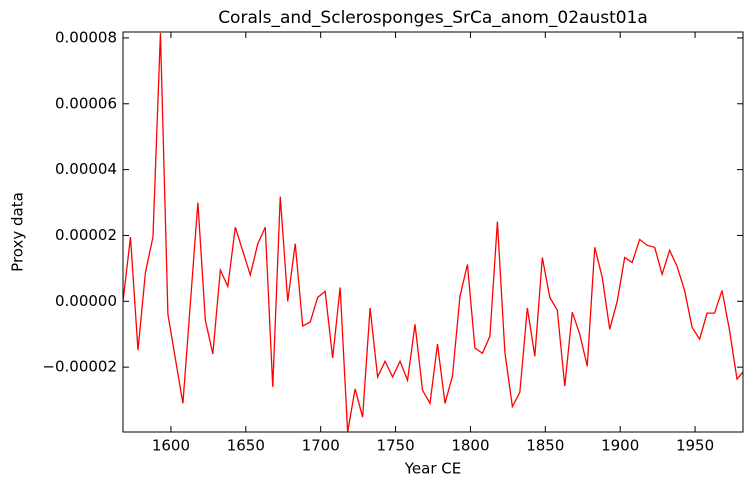  I want to click on x-axis-label: Year CE, so click(432, 469).